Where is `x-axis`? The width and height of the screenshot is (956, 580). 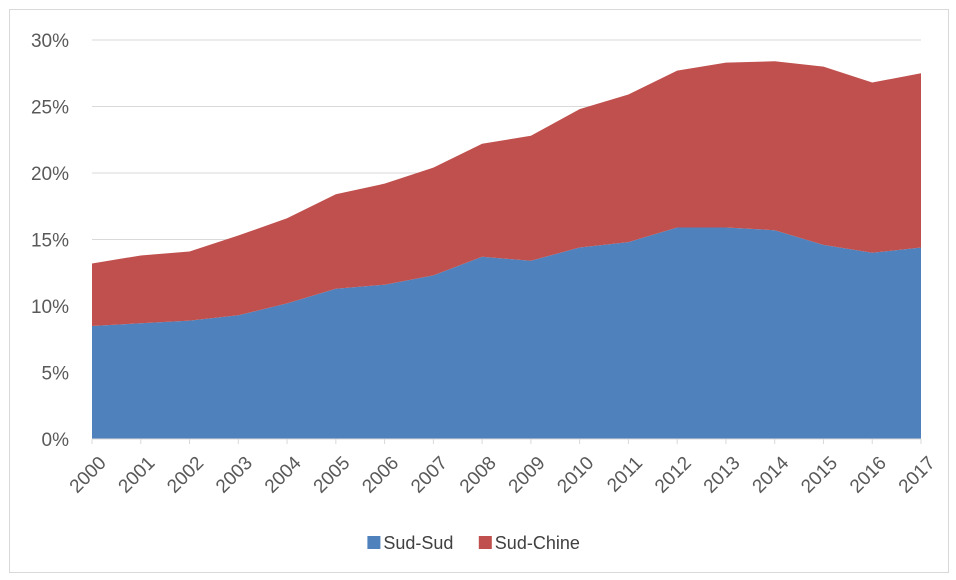
x-axis is located at coordinates (506, 441).